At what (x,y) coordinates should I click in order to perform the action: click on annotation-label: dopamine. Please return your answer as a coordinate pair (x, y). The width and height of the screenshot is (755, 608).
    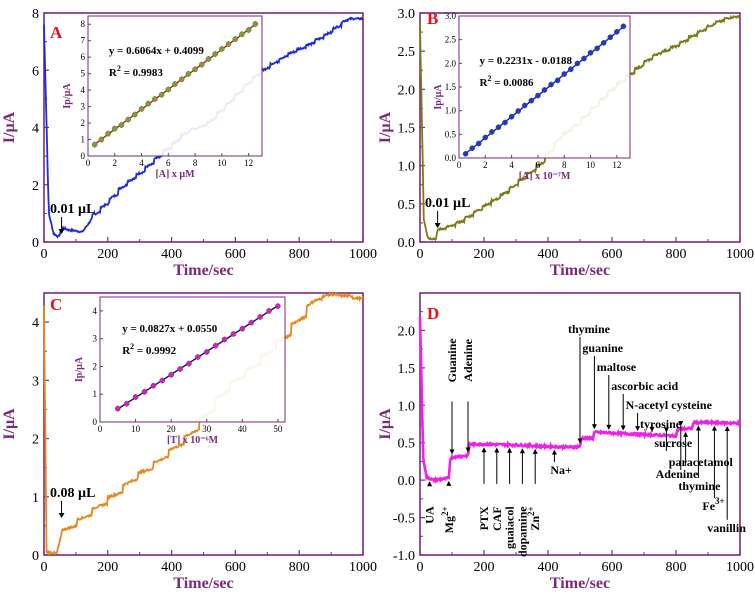
    Looking at the image, I should click on (522, 531).